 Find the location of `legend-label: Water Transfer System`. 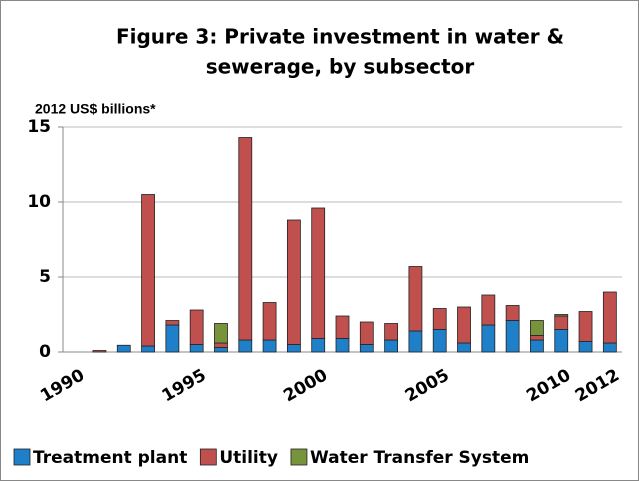

legend-label: Water Transfer System is located at coordinates (419, 458).